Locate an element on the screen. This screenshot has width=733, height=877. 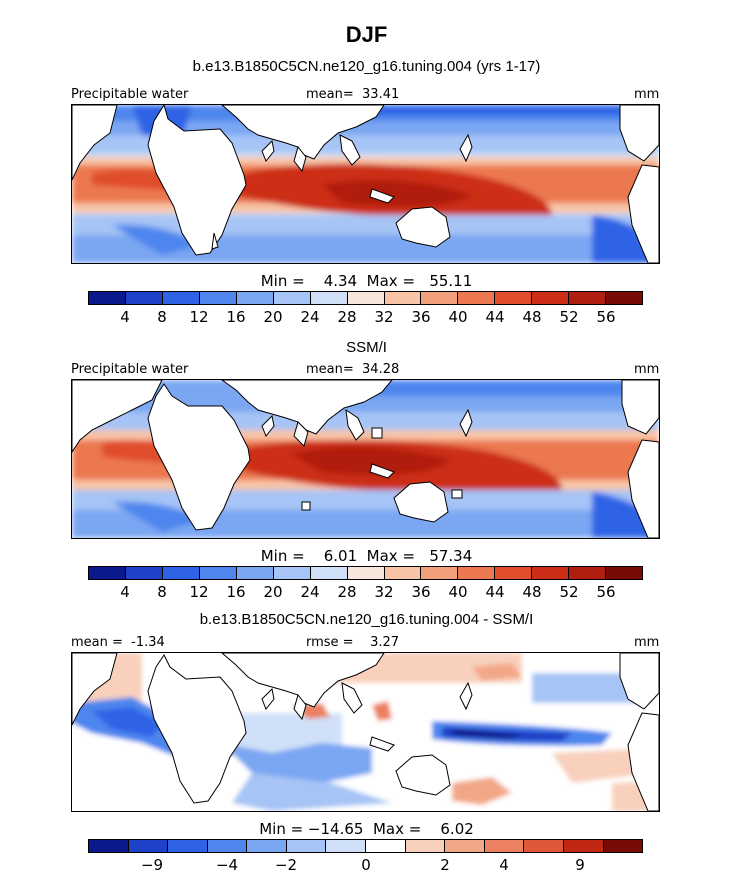
panel-1-tick: 40 is located at coordinates (458, 317).